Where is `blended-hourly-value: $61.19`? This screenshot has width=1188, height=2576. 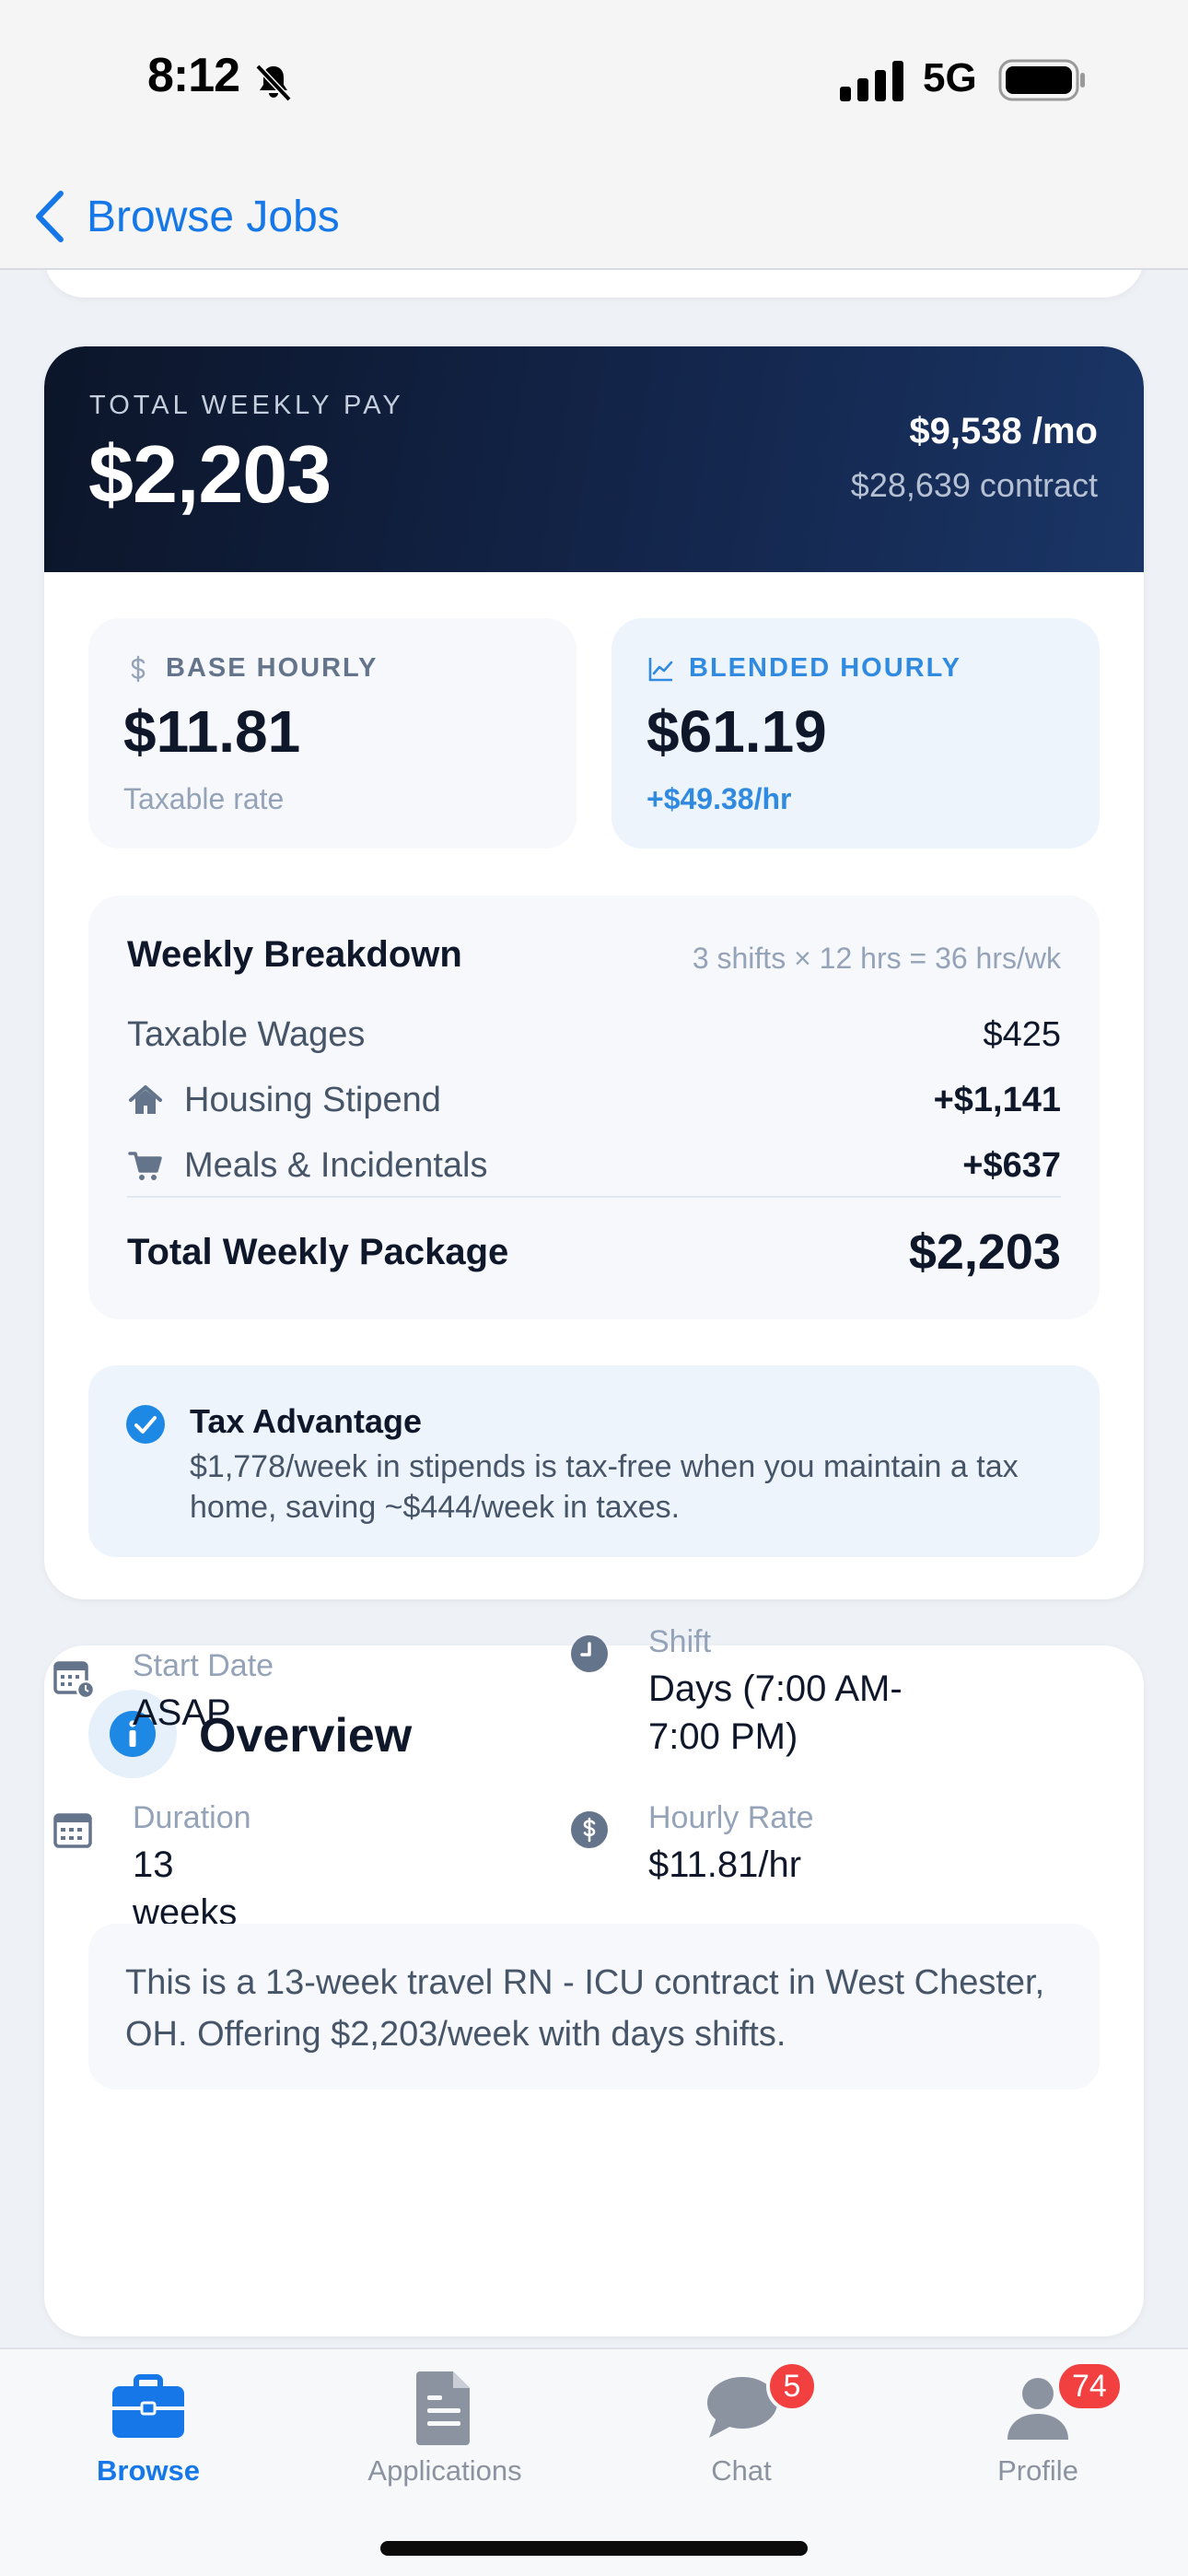
blended-hourly-value: $61.19 is located at coordinates (736, 731).